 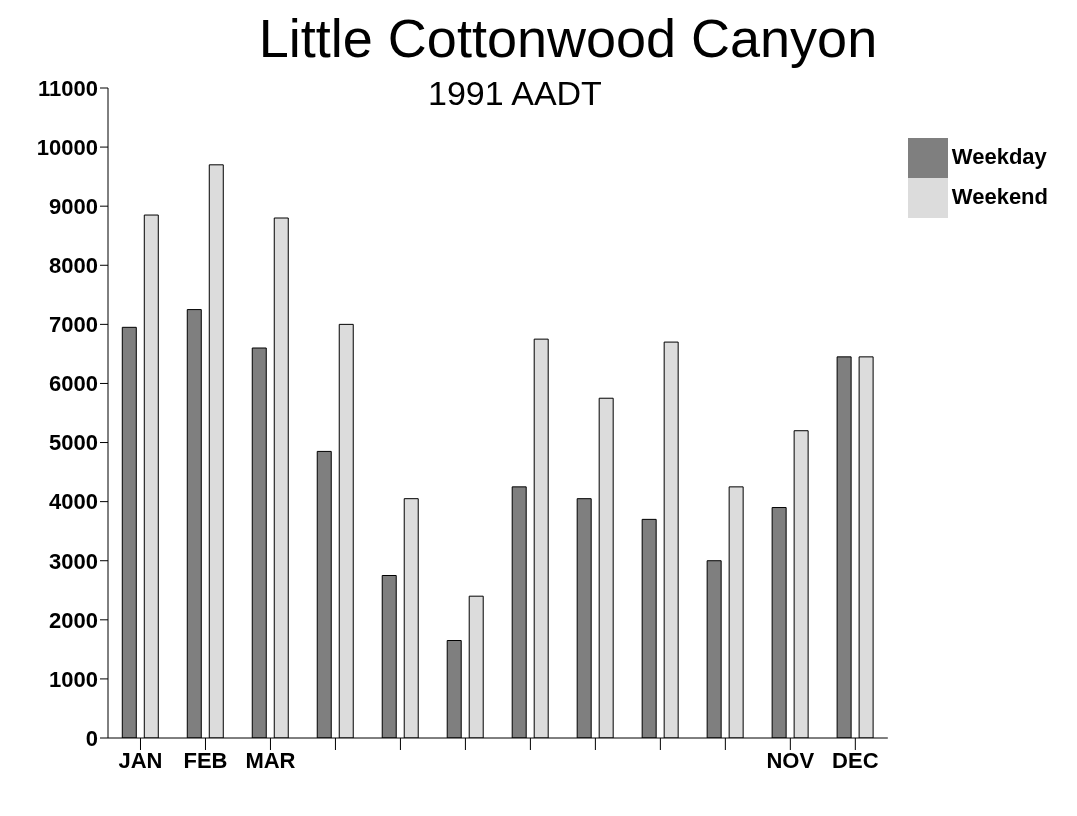 I want to click on y-tick-label: 6000, so click(x=73, y=384).